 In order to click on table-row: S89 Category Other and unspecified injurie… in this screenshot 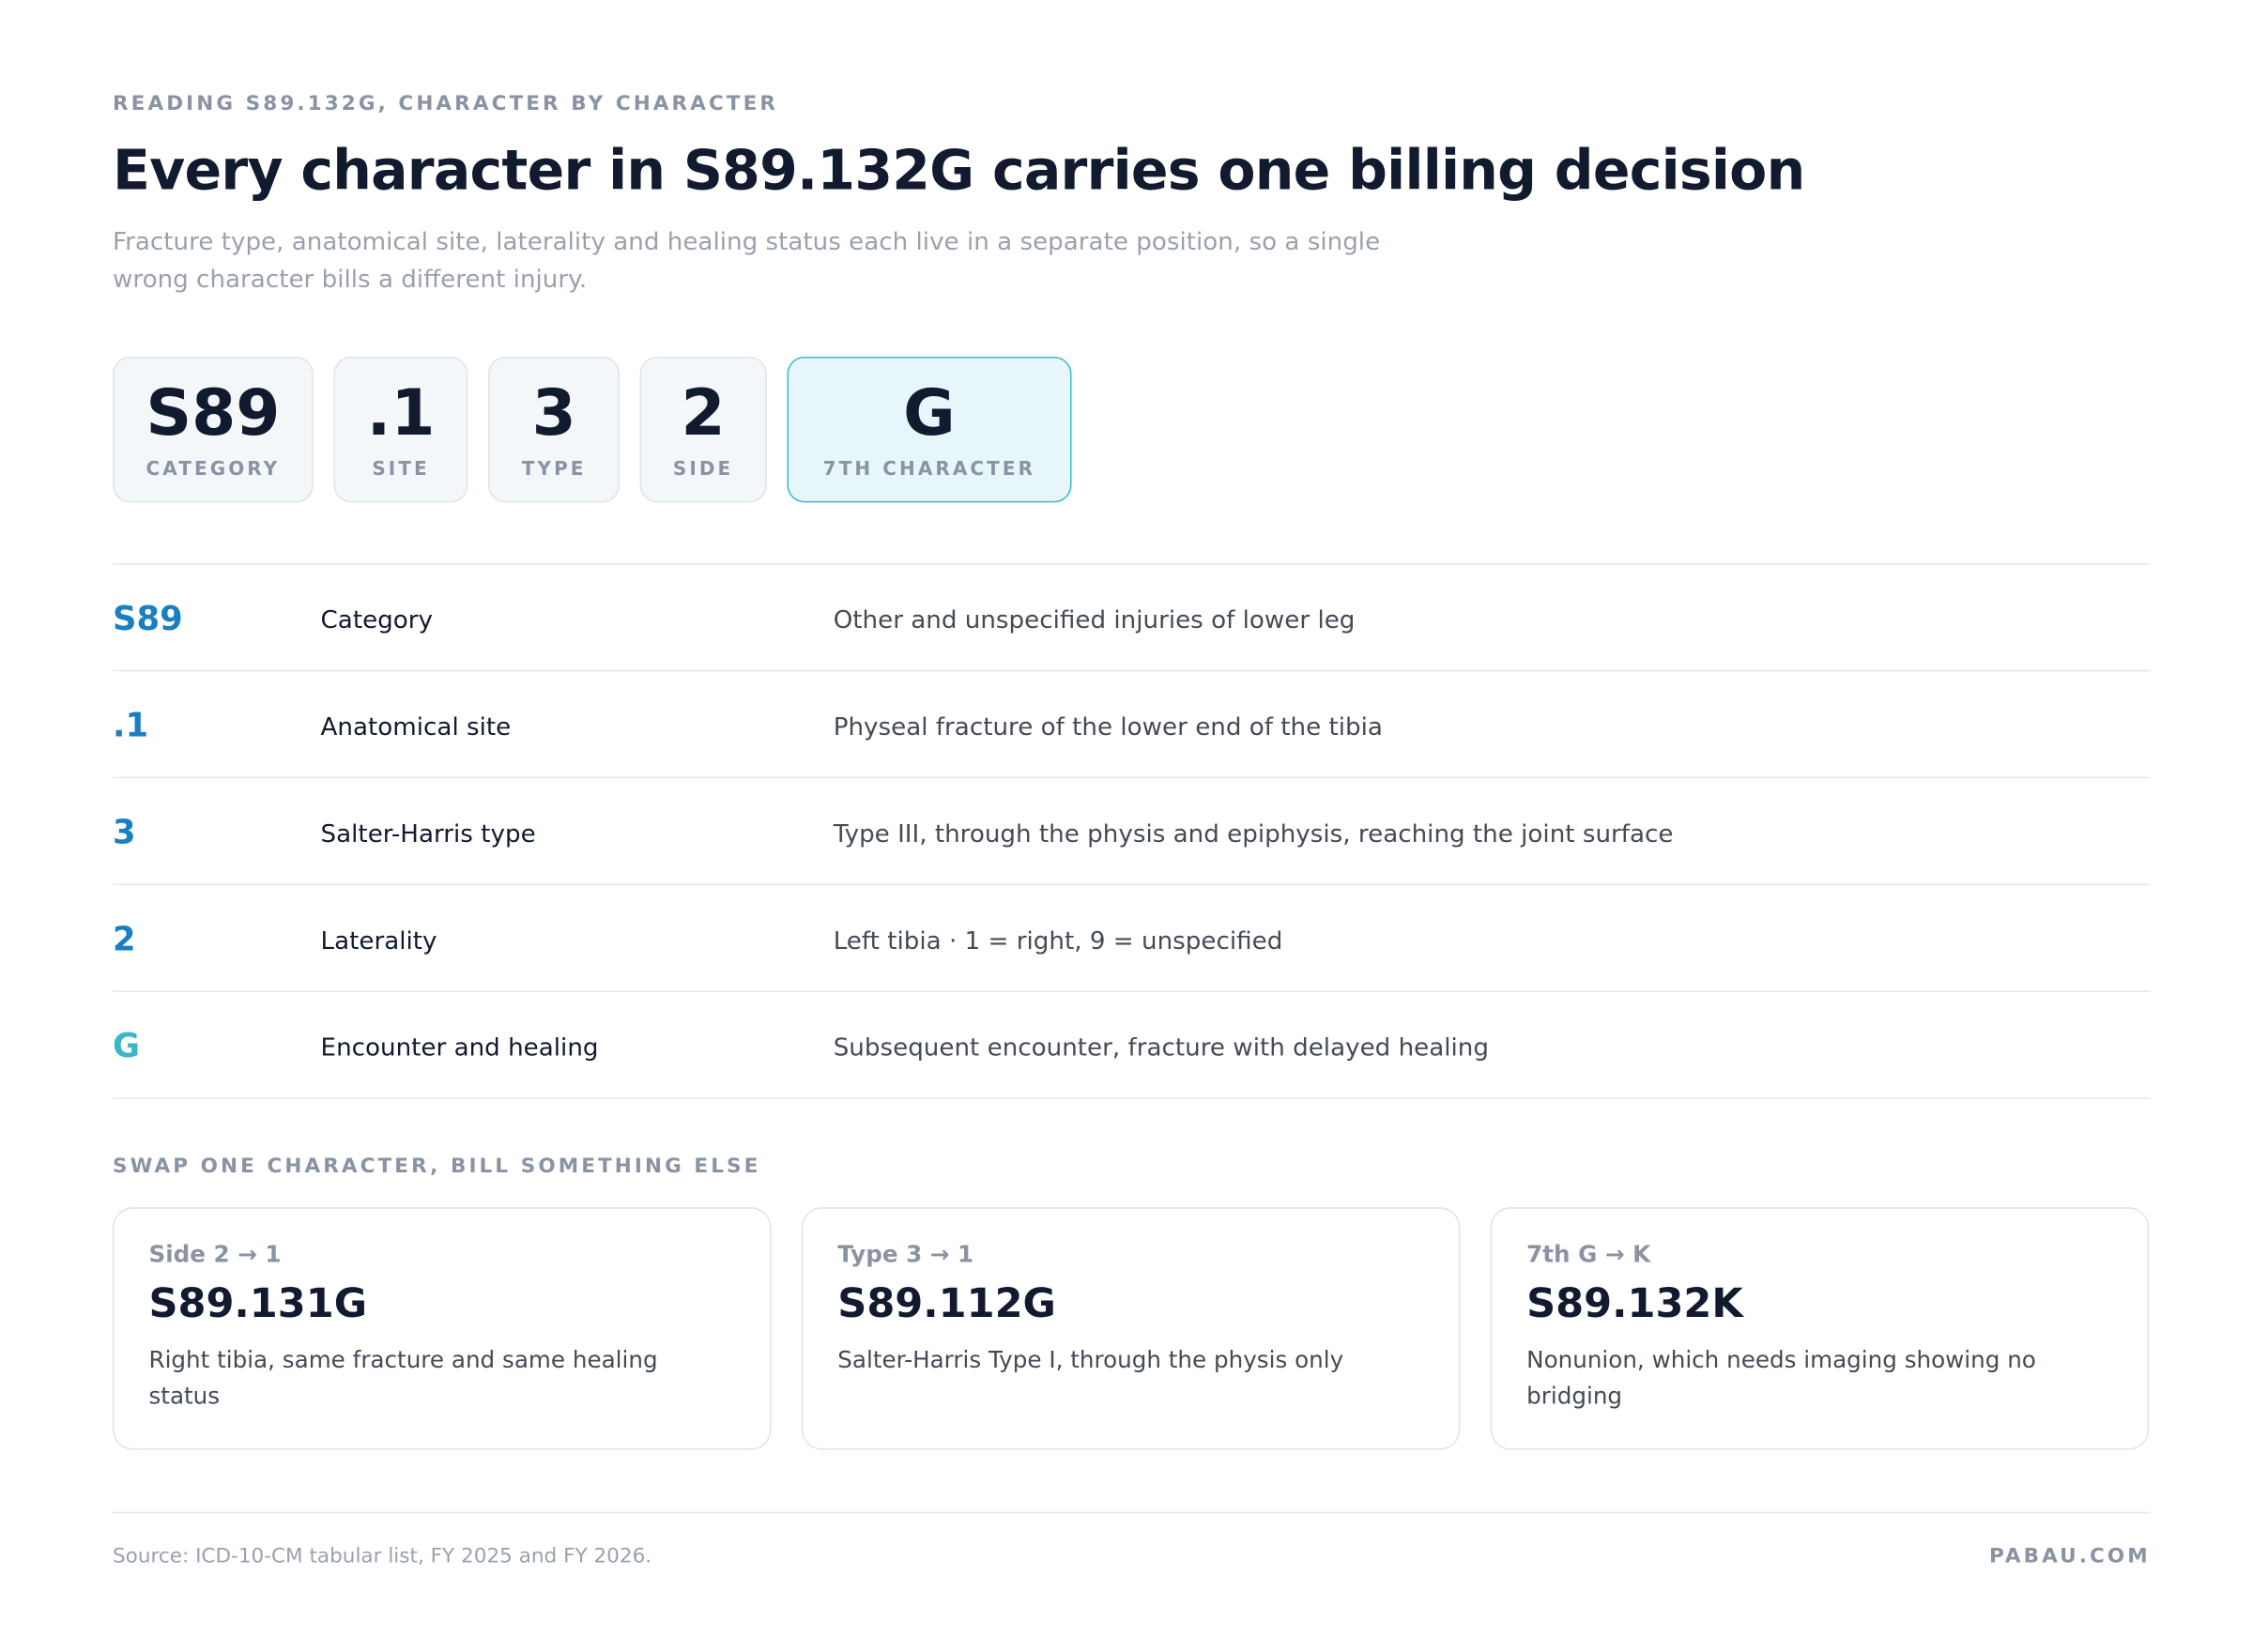, I will do `click(1132, 618)`.